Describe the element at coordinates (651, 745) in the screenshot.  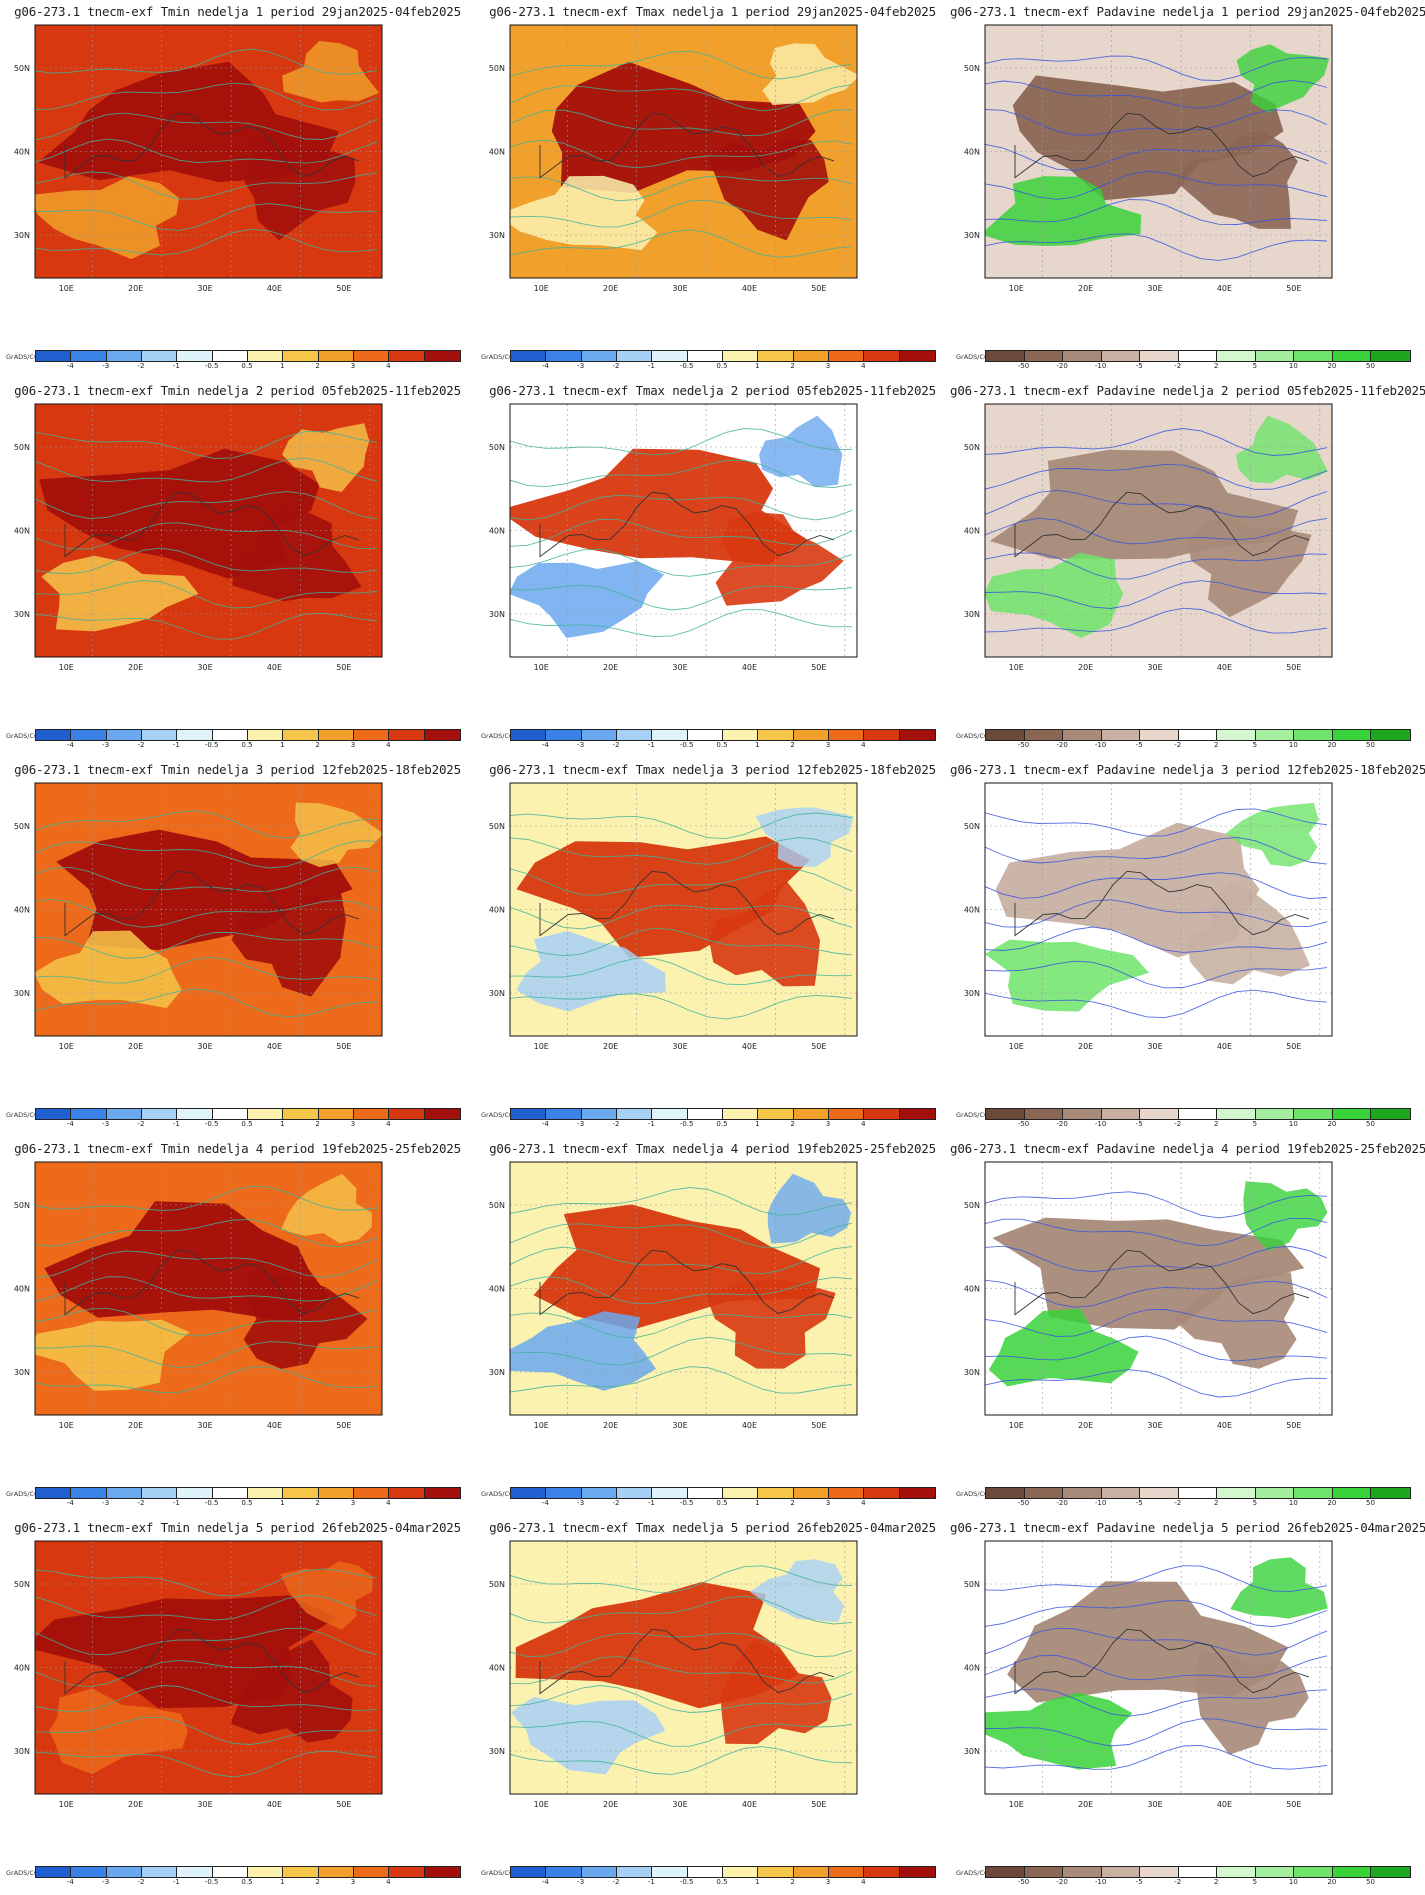
I see `colorbar-label: -1` at that location.